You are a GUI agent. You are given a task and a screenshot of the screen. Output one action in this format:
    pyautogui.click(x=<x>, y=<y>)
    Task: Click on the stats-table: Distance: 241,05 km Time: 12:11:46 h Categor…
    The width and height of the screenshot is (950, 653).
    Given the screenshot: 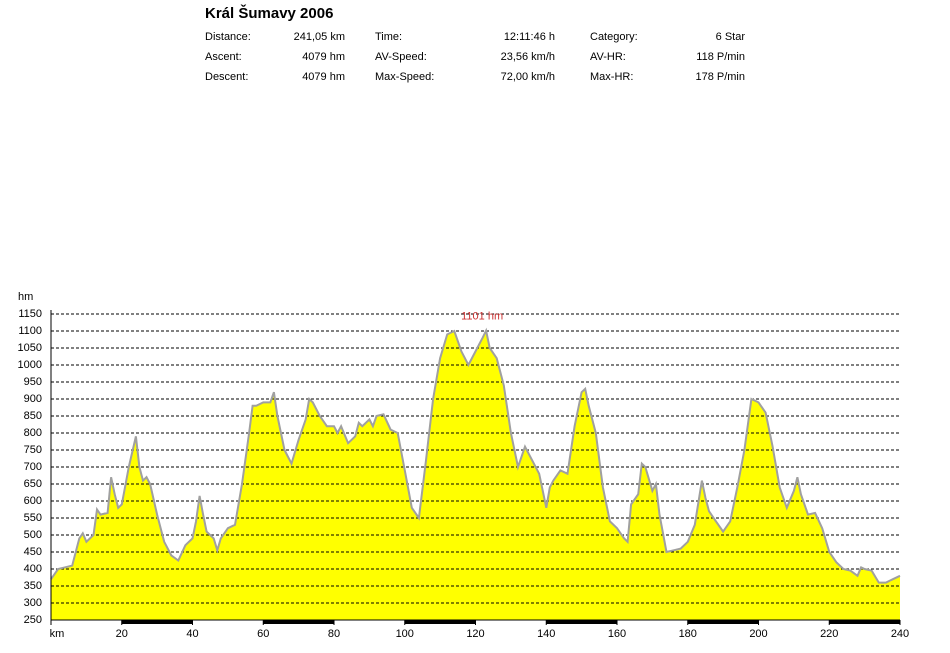 What is the action you would take?
    pyautogui.click(x=475, y=57)
    